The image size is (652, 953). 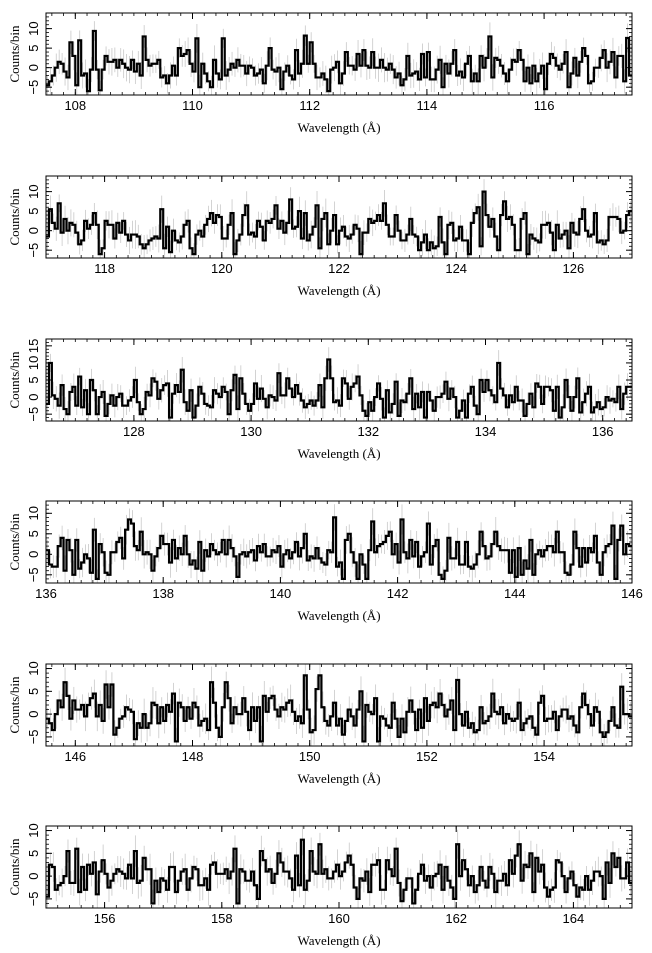 I want to click on panel-4-data, so click(x=339, y=543).